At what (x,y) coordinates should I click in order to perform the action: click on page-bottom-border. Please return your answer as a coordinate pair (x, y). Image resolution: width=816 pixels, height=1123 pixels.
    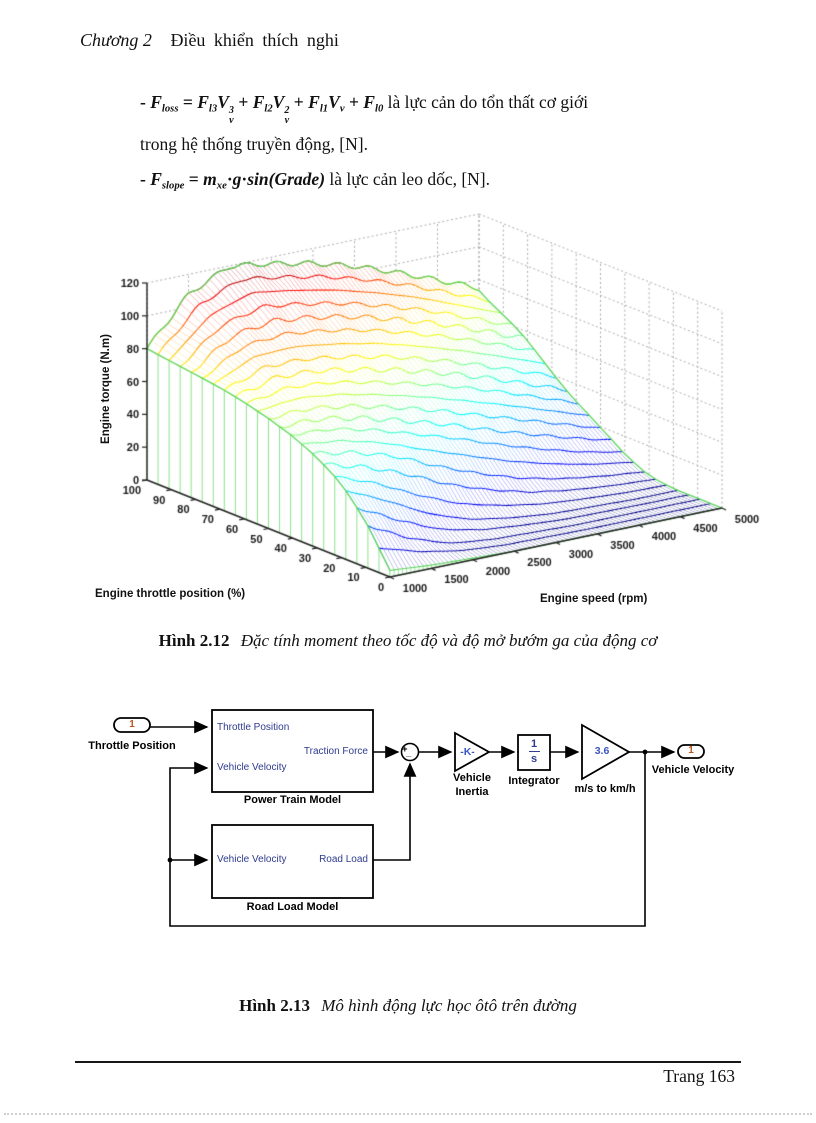
    Looking at the image, I should click on (408, 1114).